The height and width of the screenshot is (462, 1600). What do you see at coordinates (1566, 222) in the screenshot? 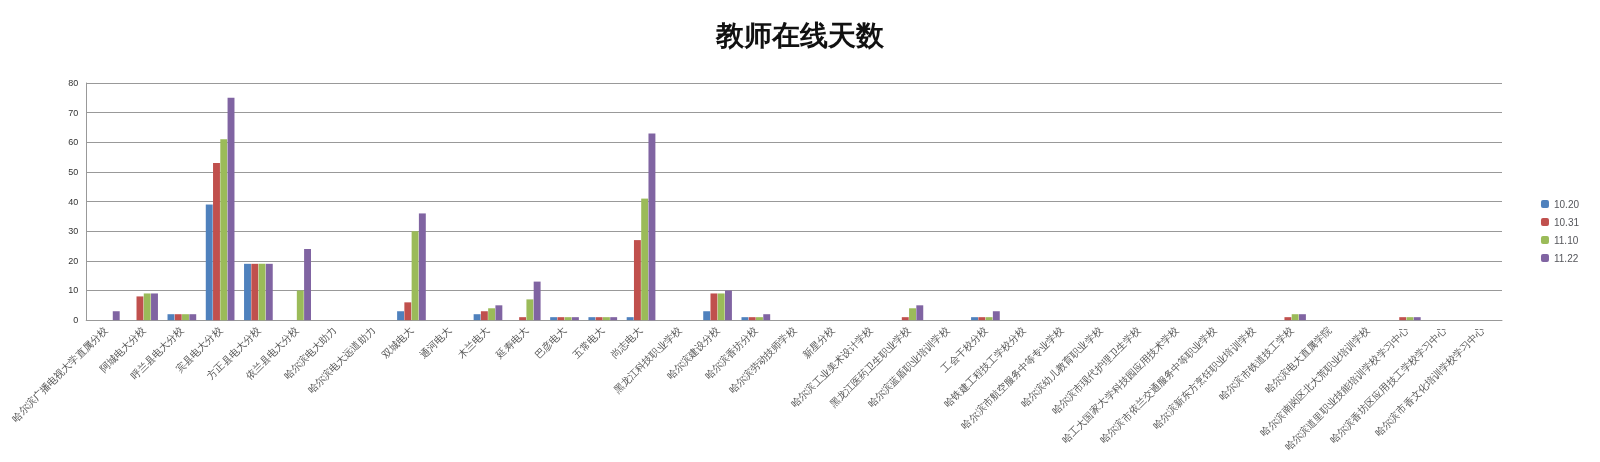
I see `legend-label: 10.31` at bounding box center [1566, 222].